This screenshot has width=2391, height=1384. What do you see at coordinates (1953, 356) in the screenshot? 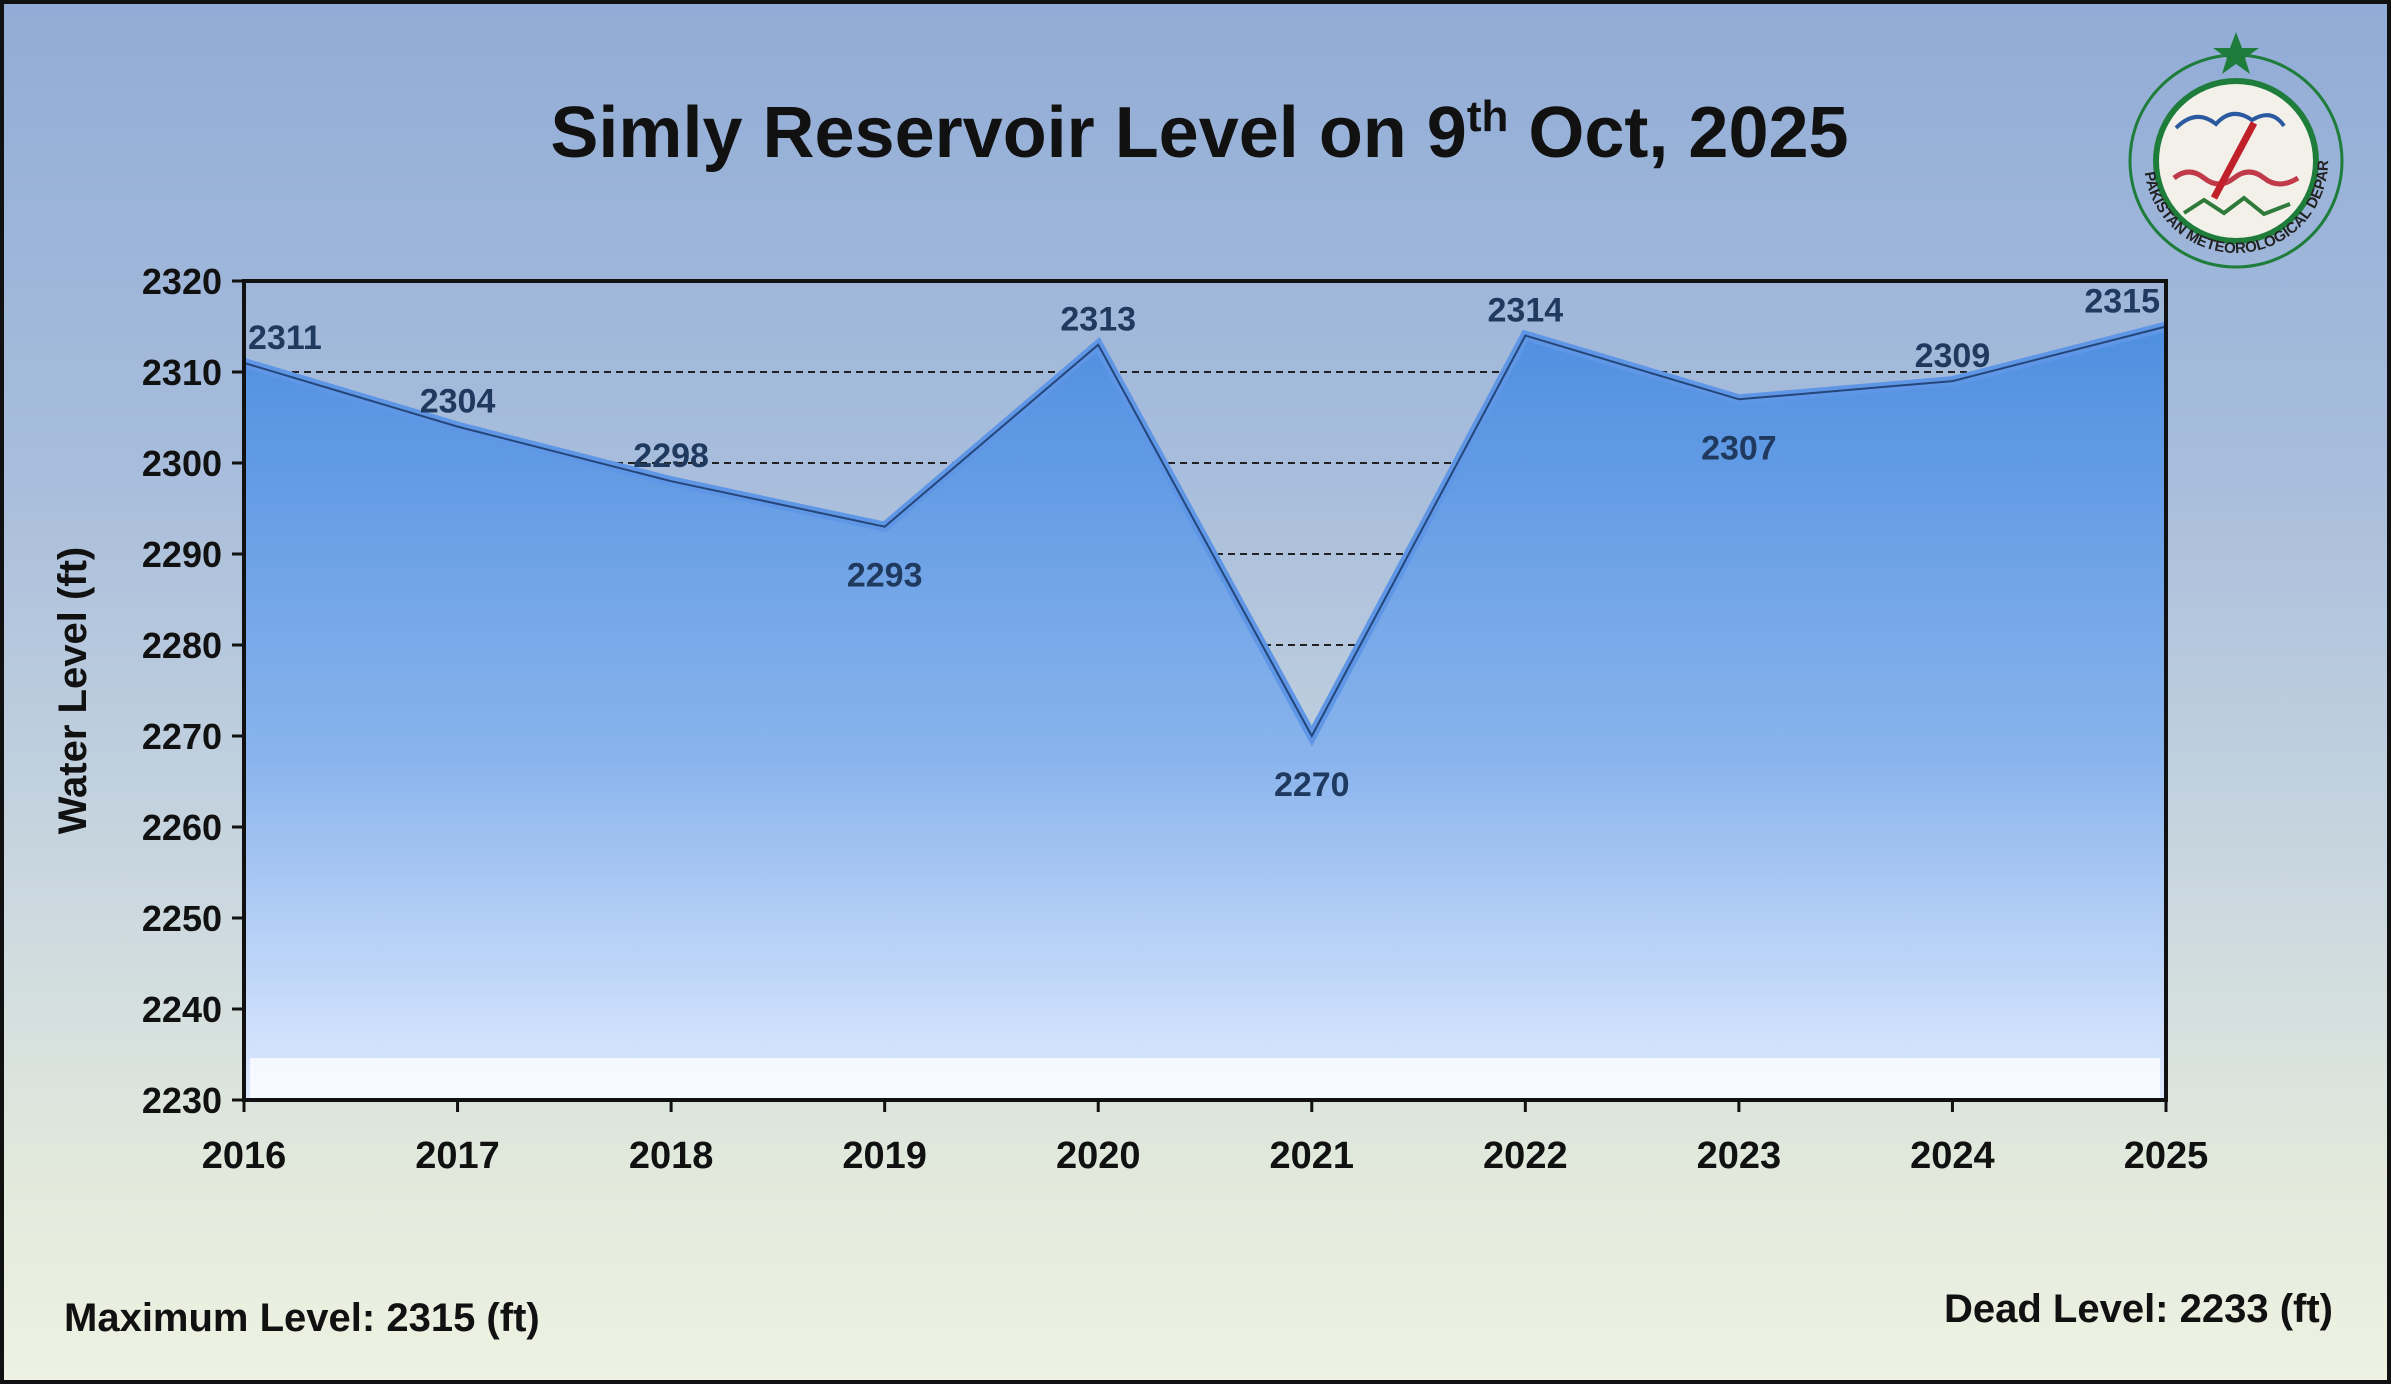
I see `data-label: 2309` at bounding box center [1953, 356].